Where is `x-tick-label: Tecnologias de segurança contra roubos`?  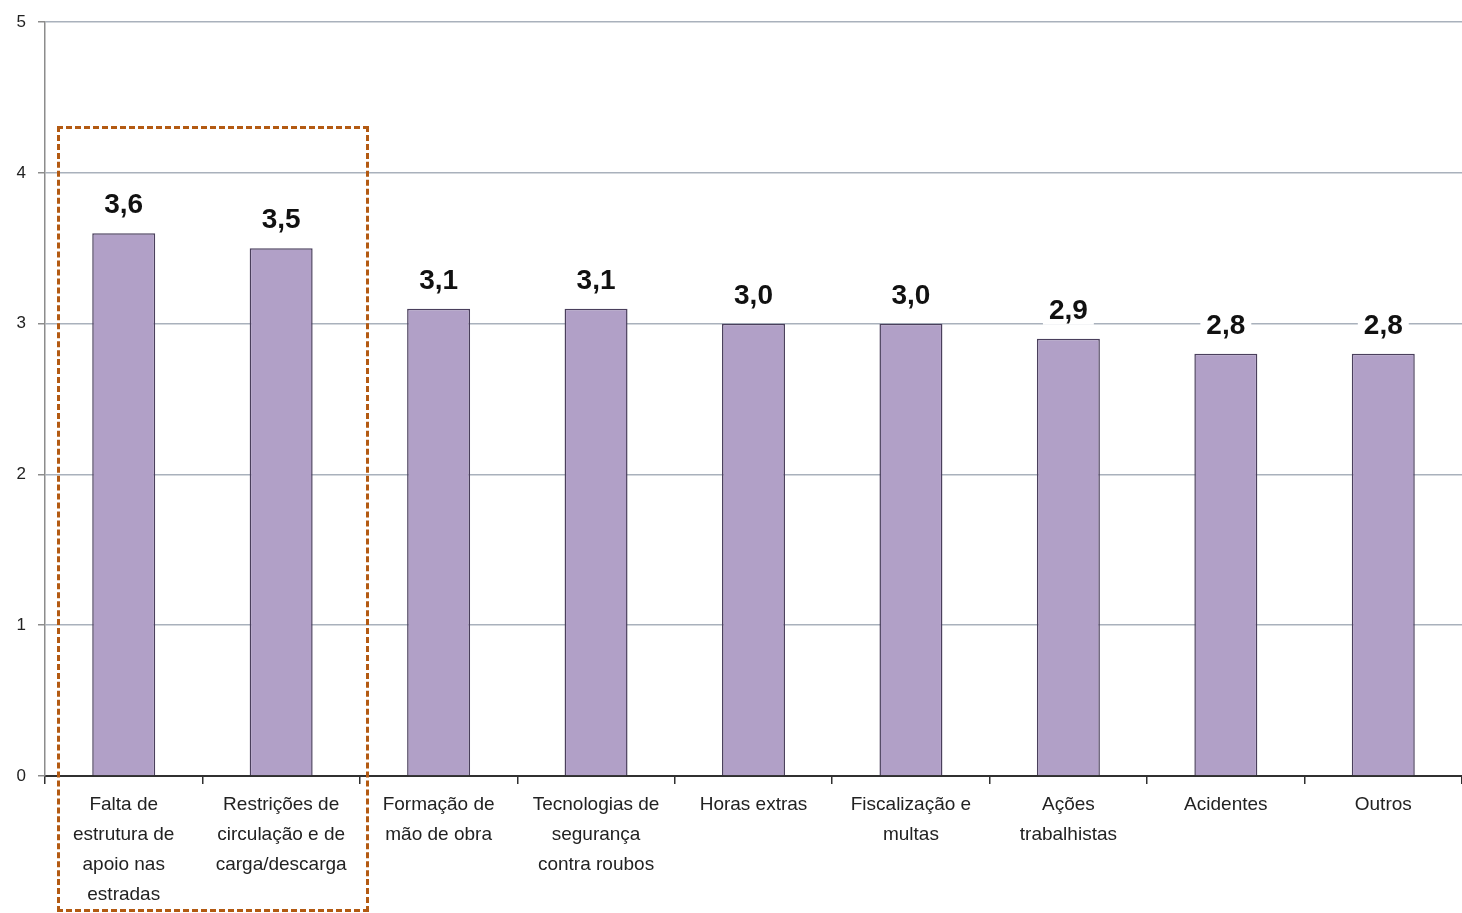
x-tick-label: Tecnologias de segurança contra roubos is located at coordinates (596, 834).